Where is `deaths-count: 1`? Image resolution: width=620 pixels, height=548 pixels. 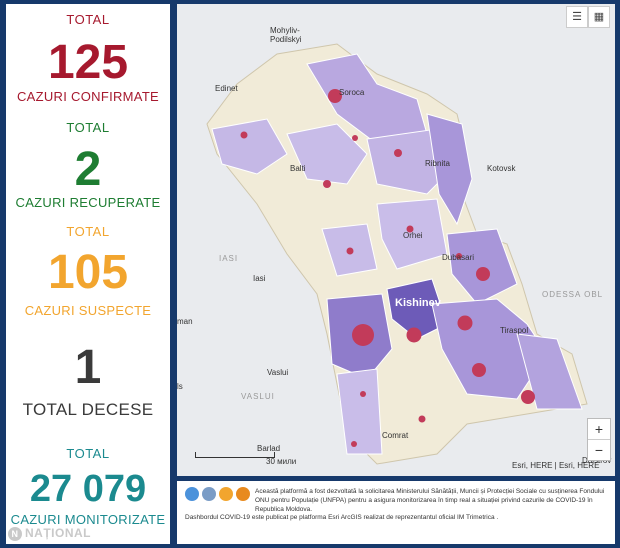 deaths-count: 1 is located at coordinates (88, 367).